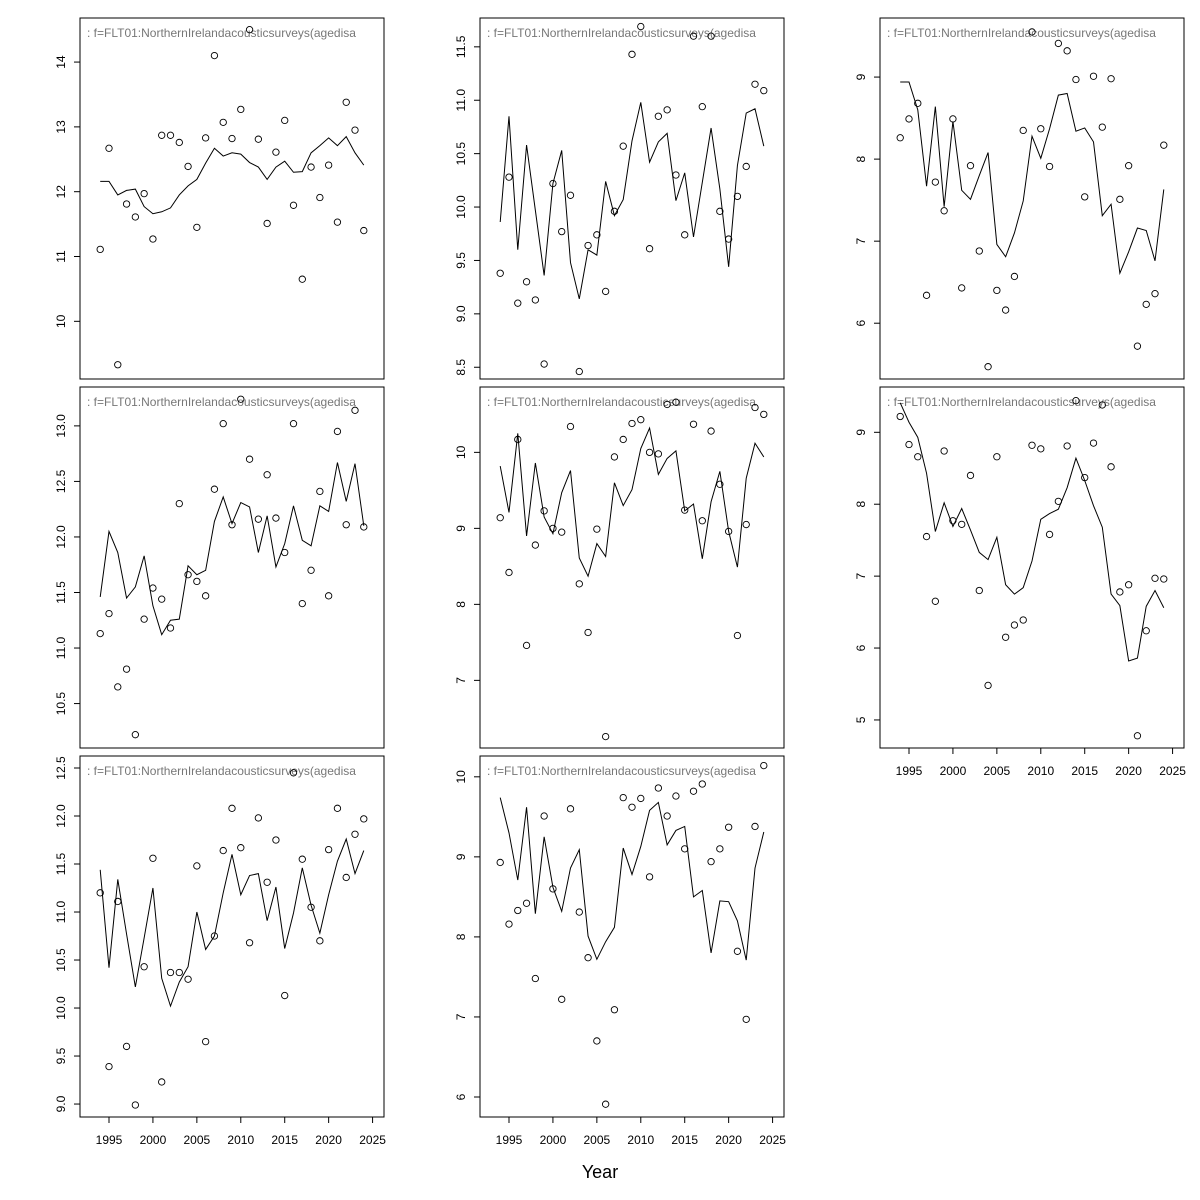 The image size is (1200, 1200). I want to click on y-tick-label: 13, so click(61, 127).